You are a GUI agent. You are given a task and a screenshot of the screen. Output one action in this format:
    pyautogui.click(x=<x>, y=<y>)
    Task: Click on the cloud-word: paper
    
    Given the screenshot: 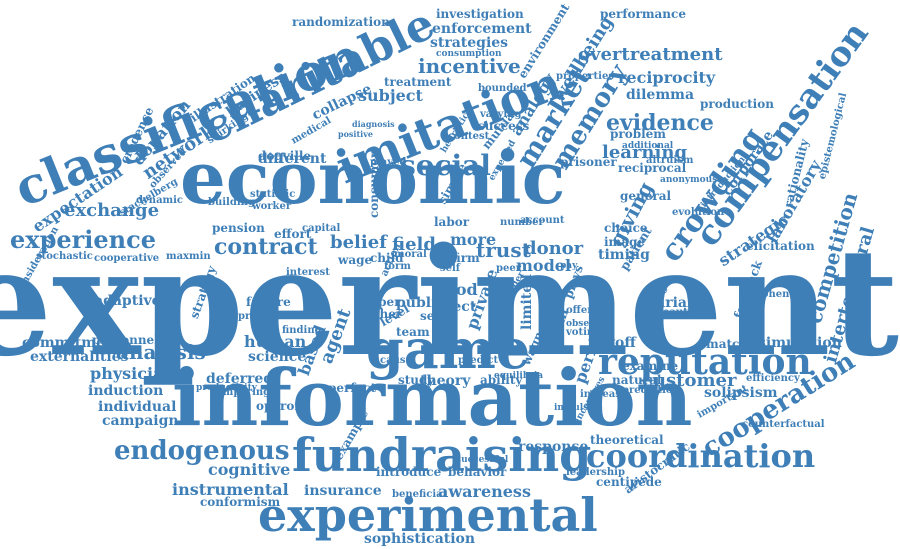 What is the action you would take?
    pyautogui.click(x=381, y=302)
    